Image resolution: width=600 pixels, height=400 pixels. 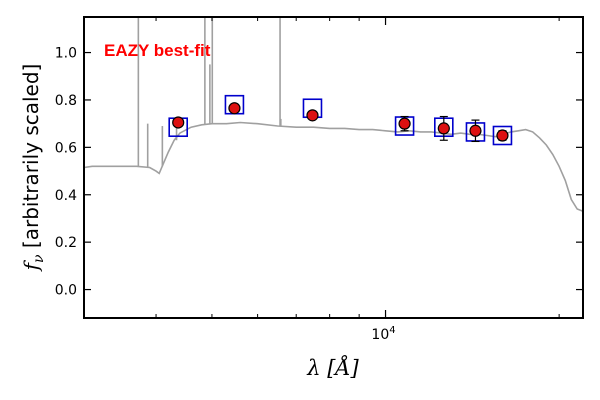 What do you see at coordinates (66, 101) in the screenshot?
I see `y-tick-label: 0.8` at bounding box center [66, 101].